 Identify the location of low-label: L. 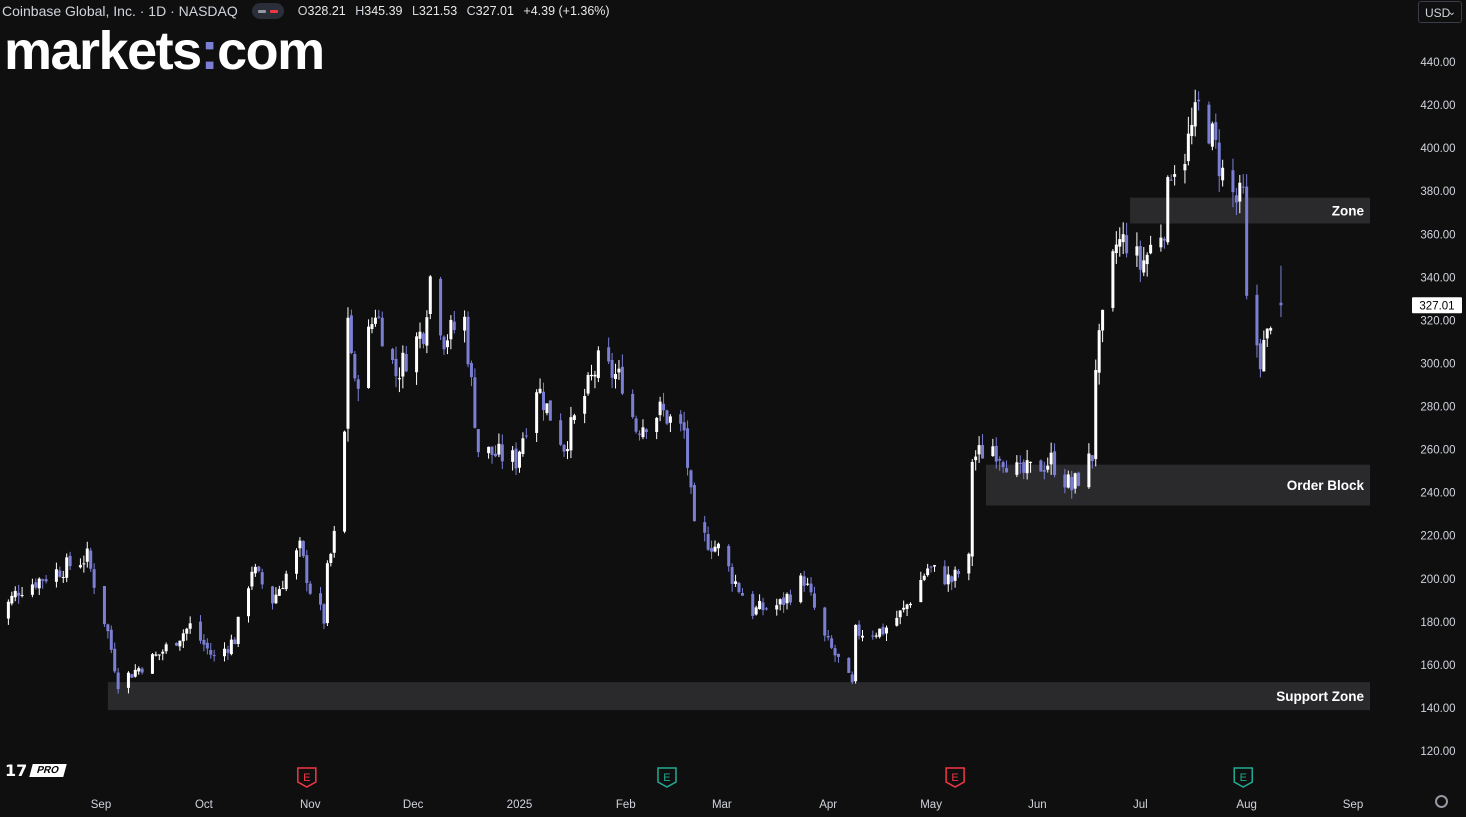
(415, 11).